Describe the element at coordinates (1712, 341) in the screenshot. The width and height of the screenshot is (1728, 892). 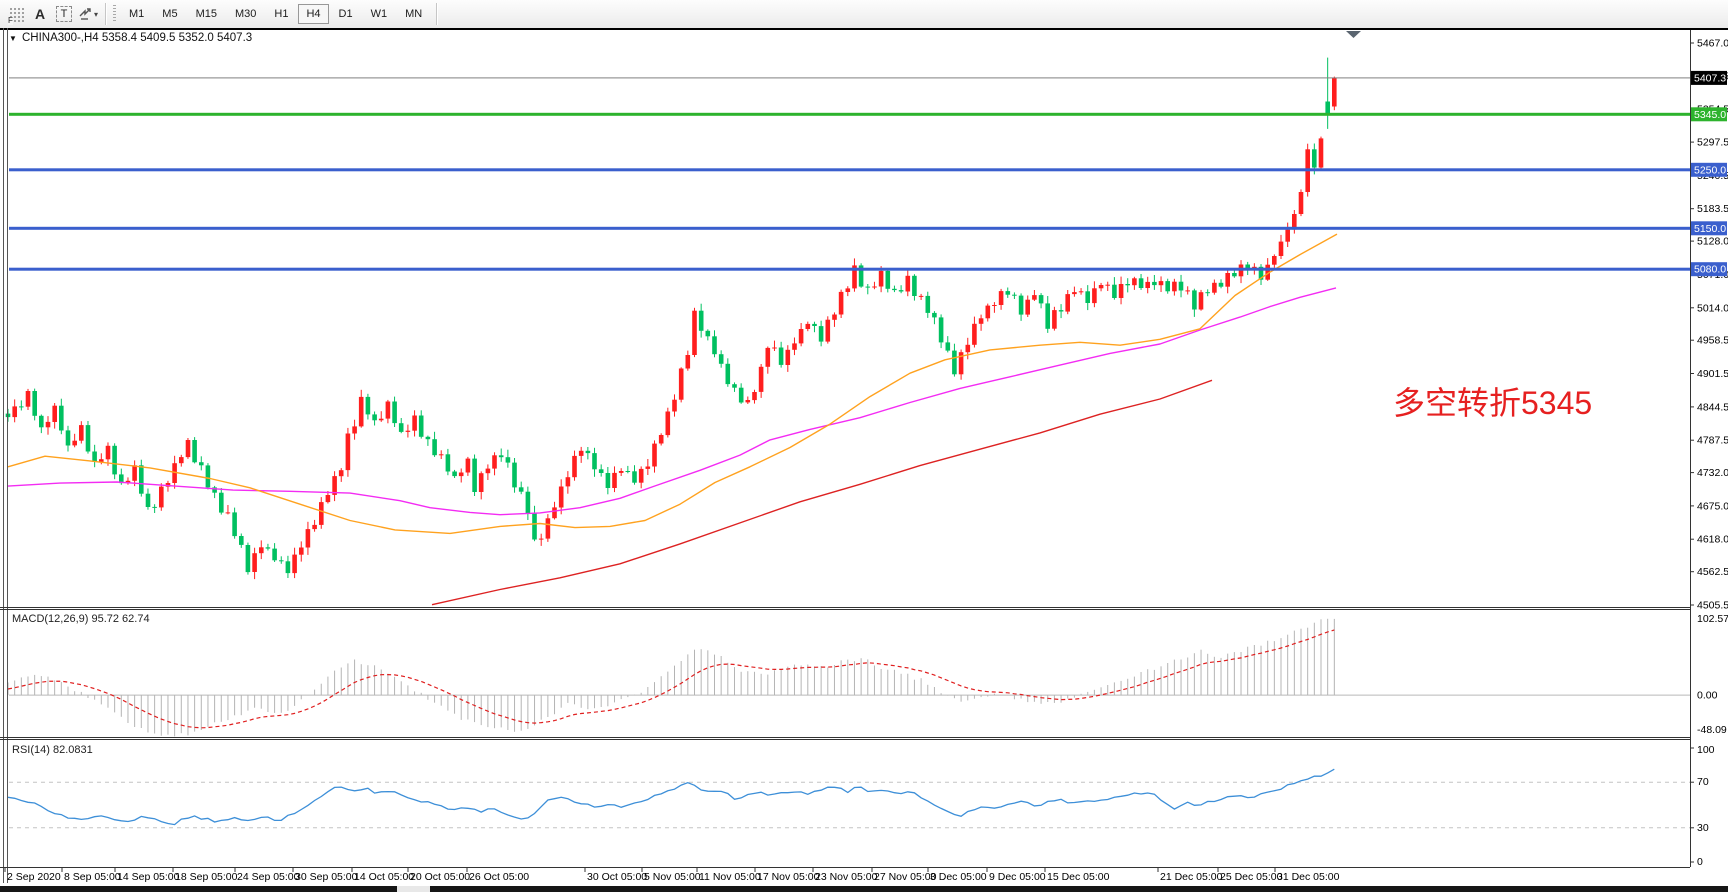
I see `svg-text: 4958.5` at that location.